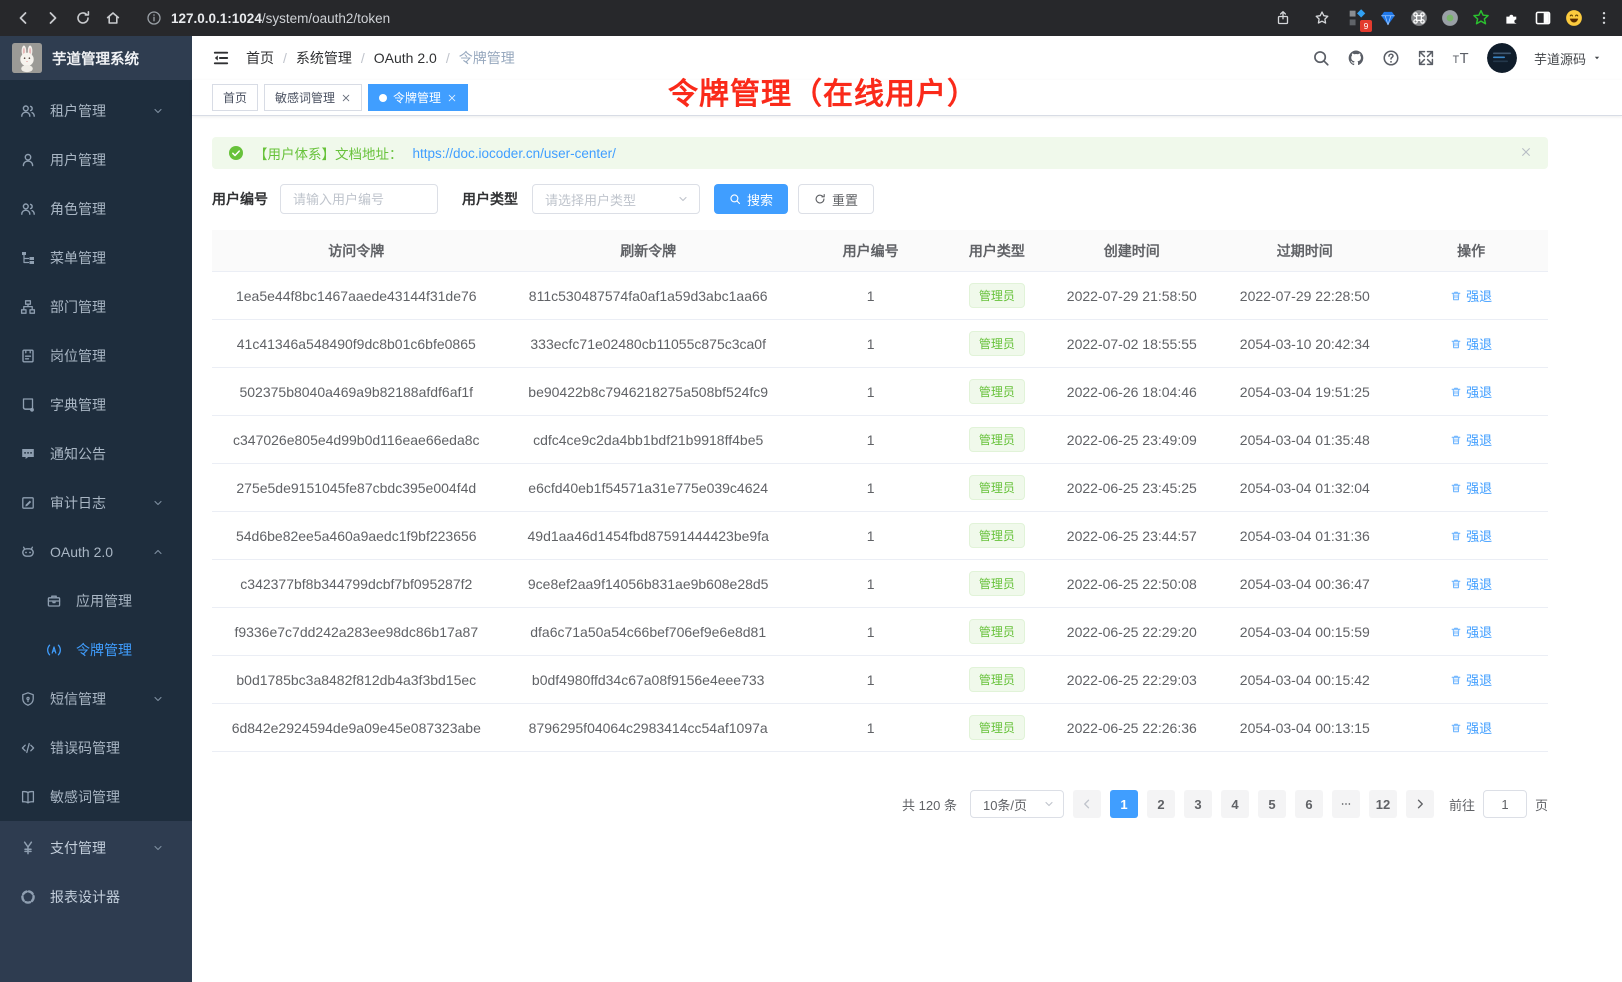 Image resolution: width=1622 pixels, height=982 pixels. I want to click on search-button: 搜索, so click(751, 199).